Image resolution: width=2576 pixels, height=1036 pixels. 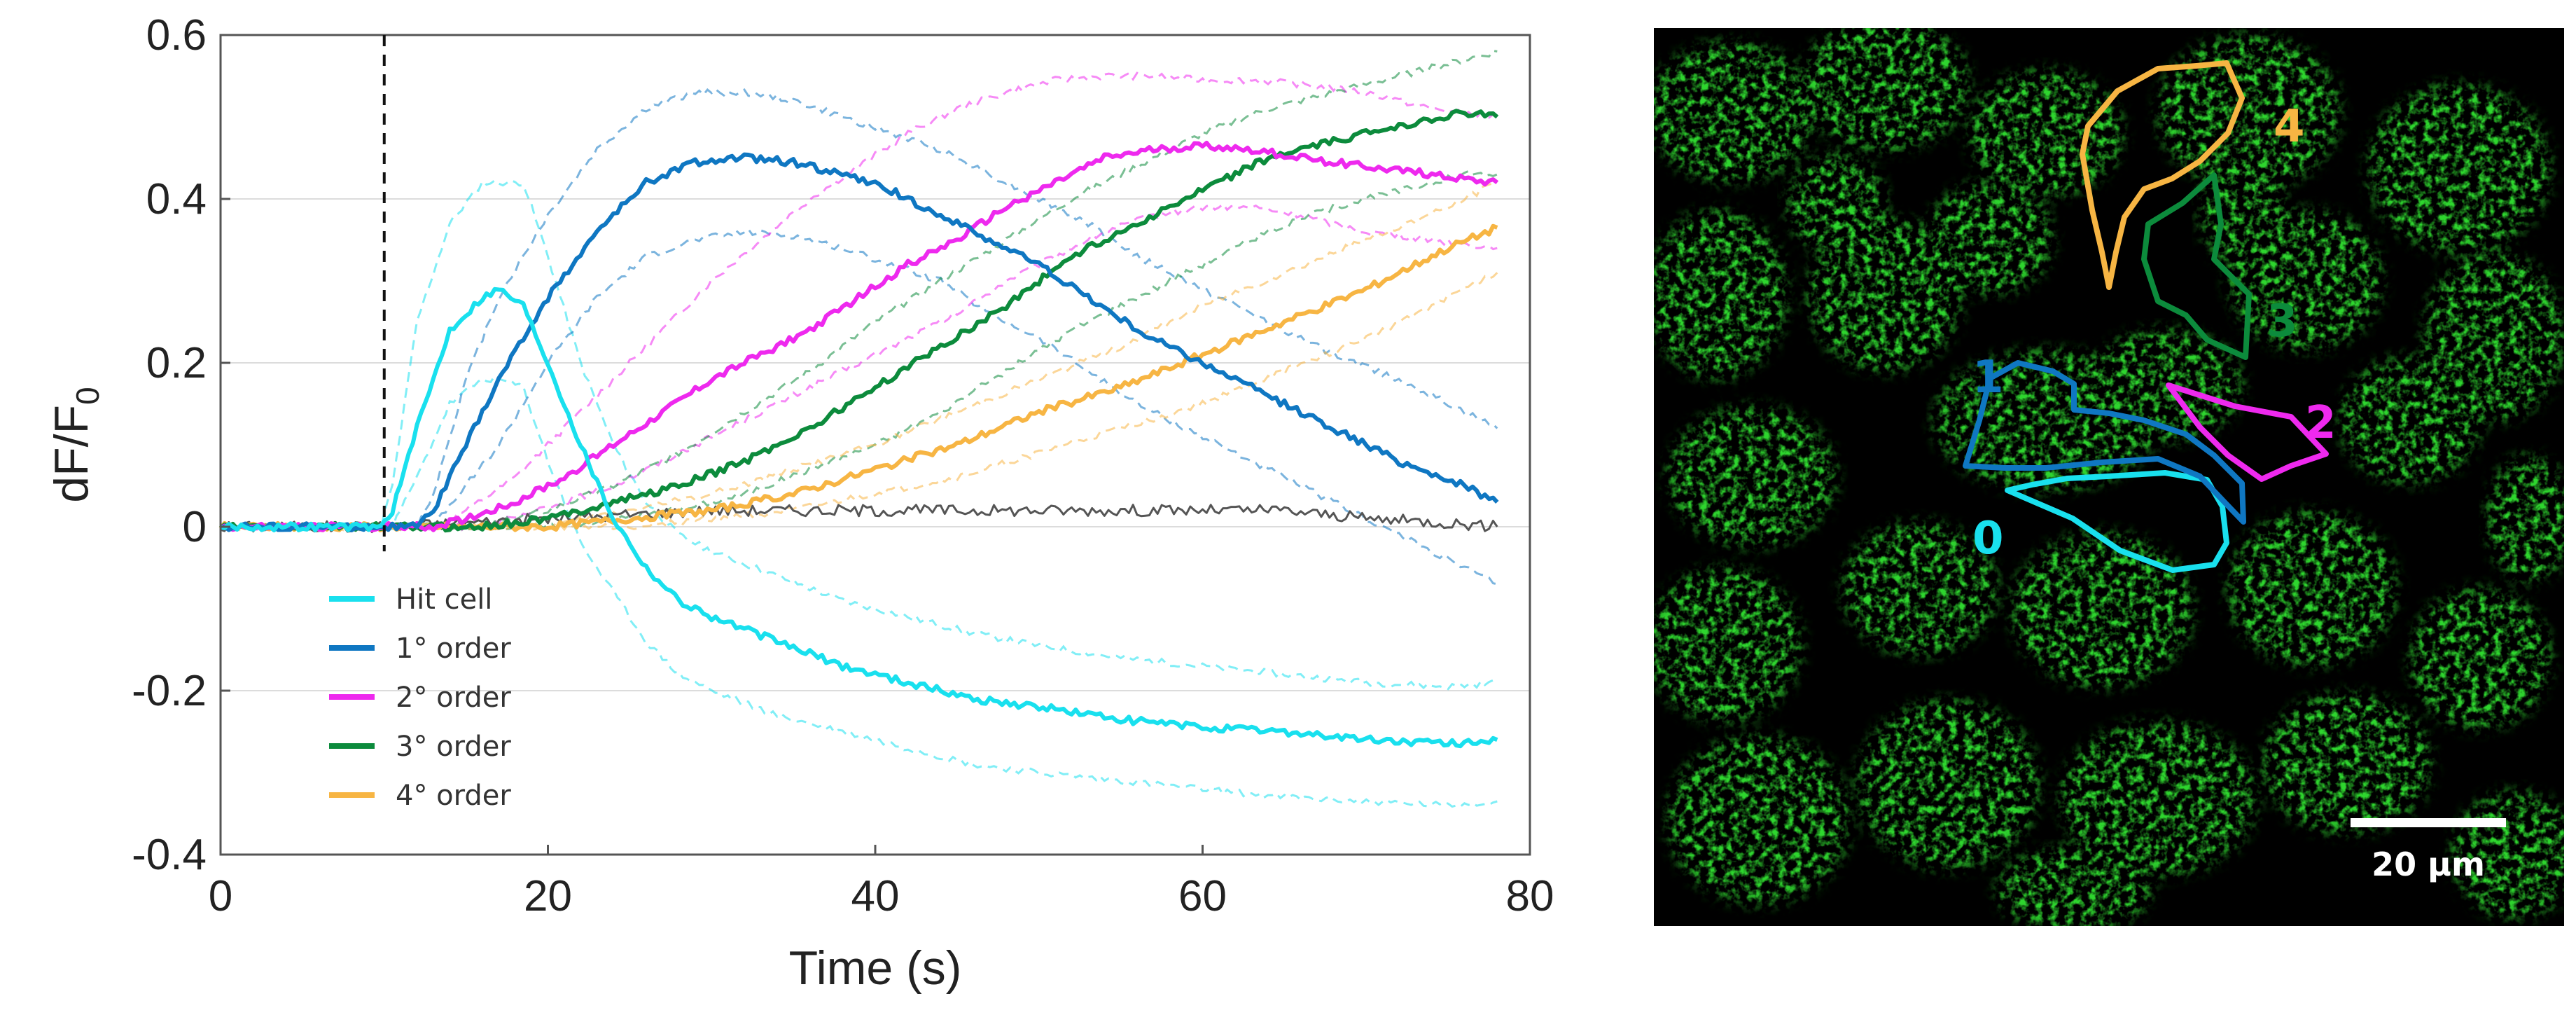 I want to click on legend-label: Hit cell, so click(x=444, y=599).